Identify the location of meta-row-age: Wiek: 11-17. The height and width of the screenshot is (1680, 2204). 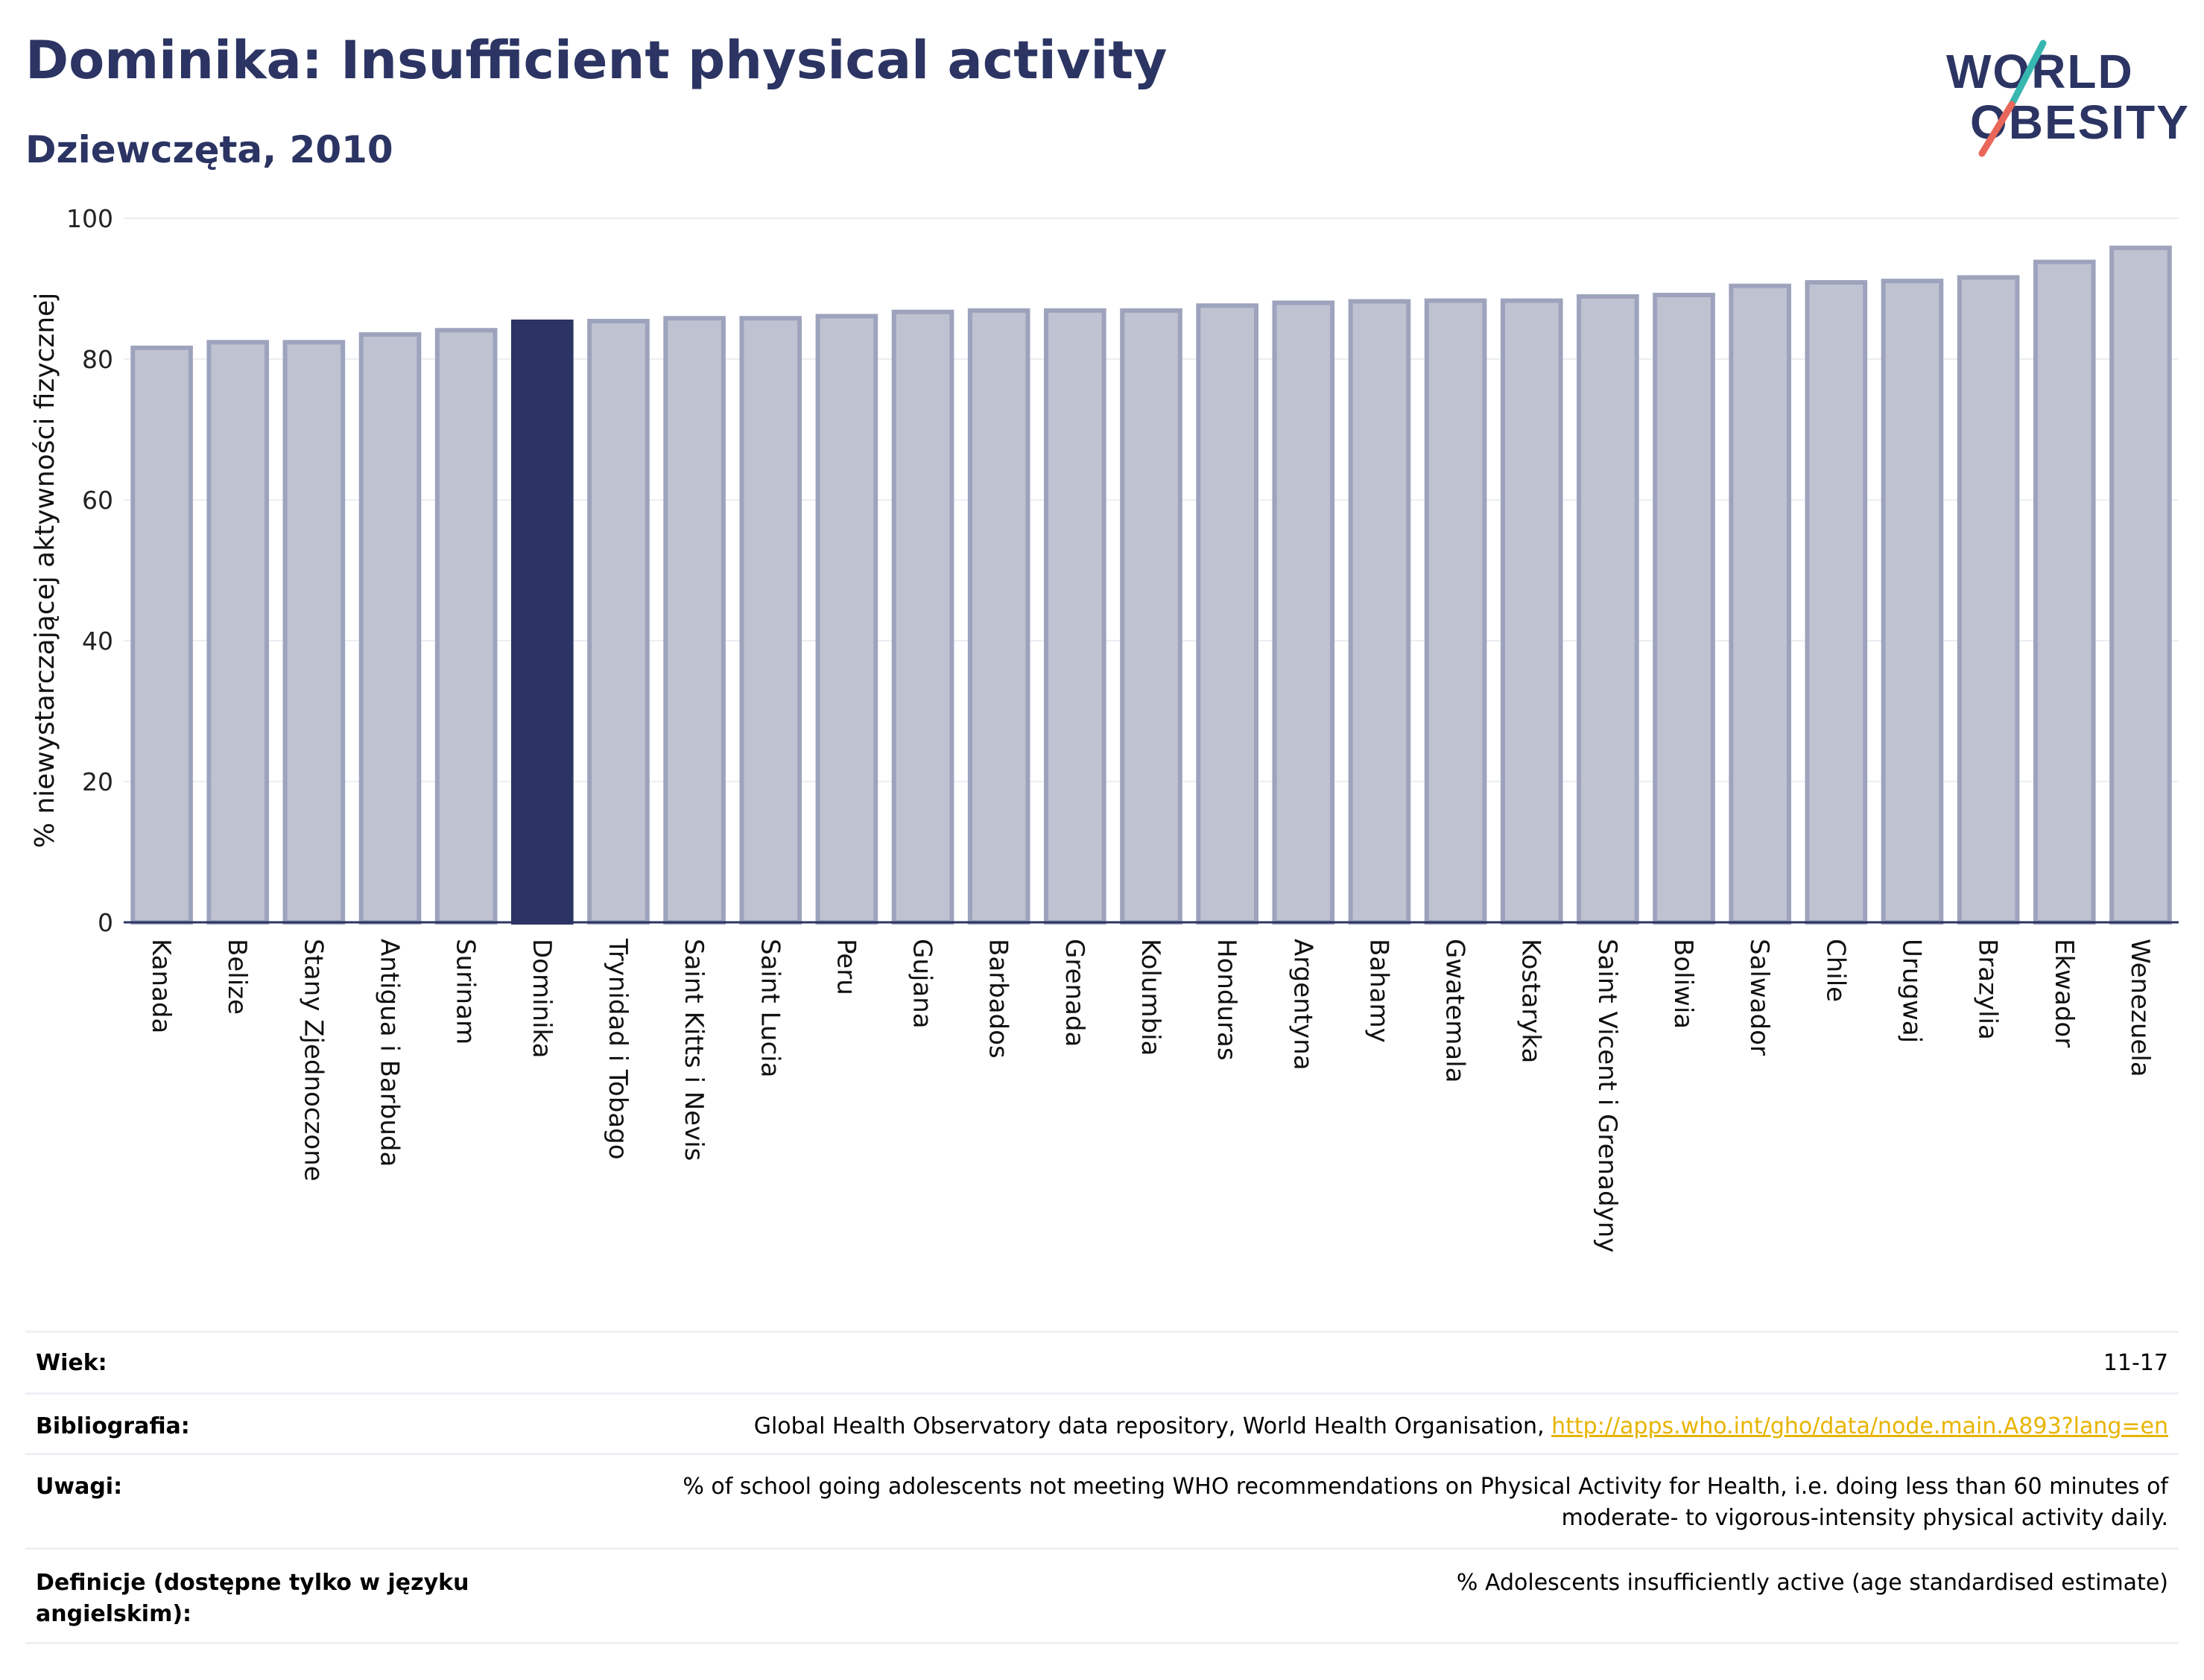
(1102, 1361).